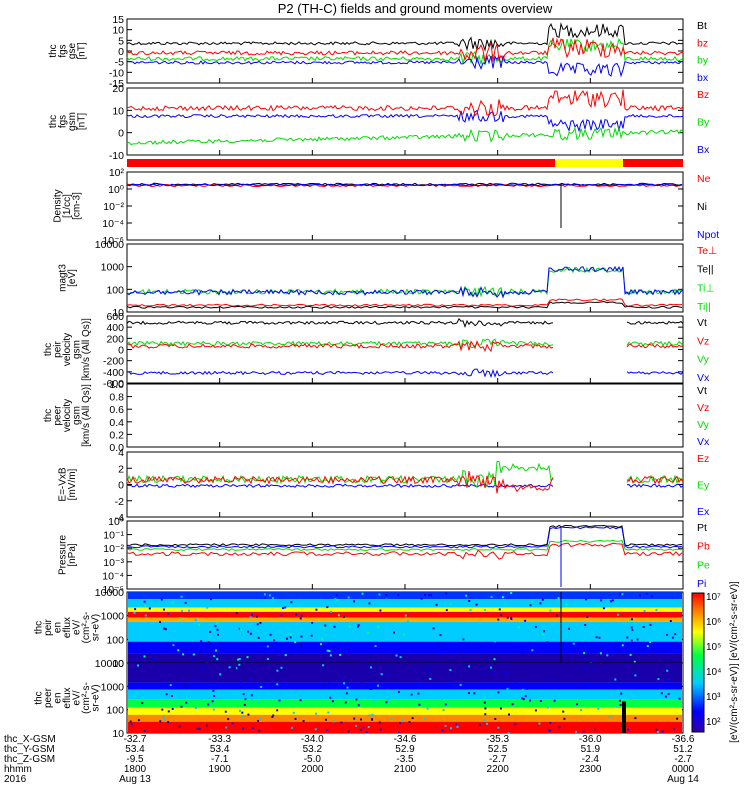 Image resolution: width=750 pixels, height=800 pixels. Describe the element at coordinates (116, 84) in the screenshot. I see `y-tick-label: -15` at that location.